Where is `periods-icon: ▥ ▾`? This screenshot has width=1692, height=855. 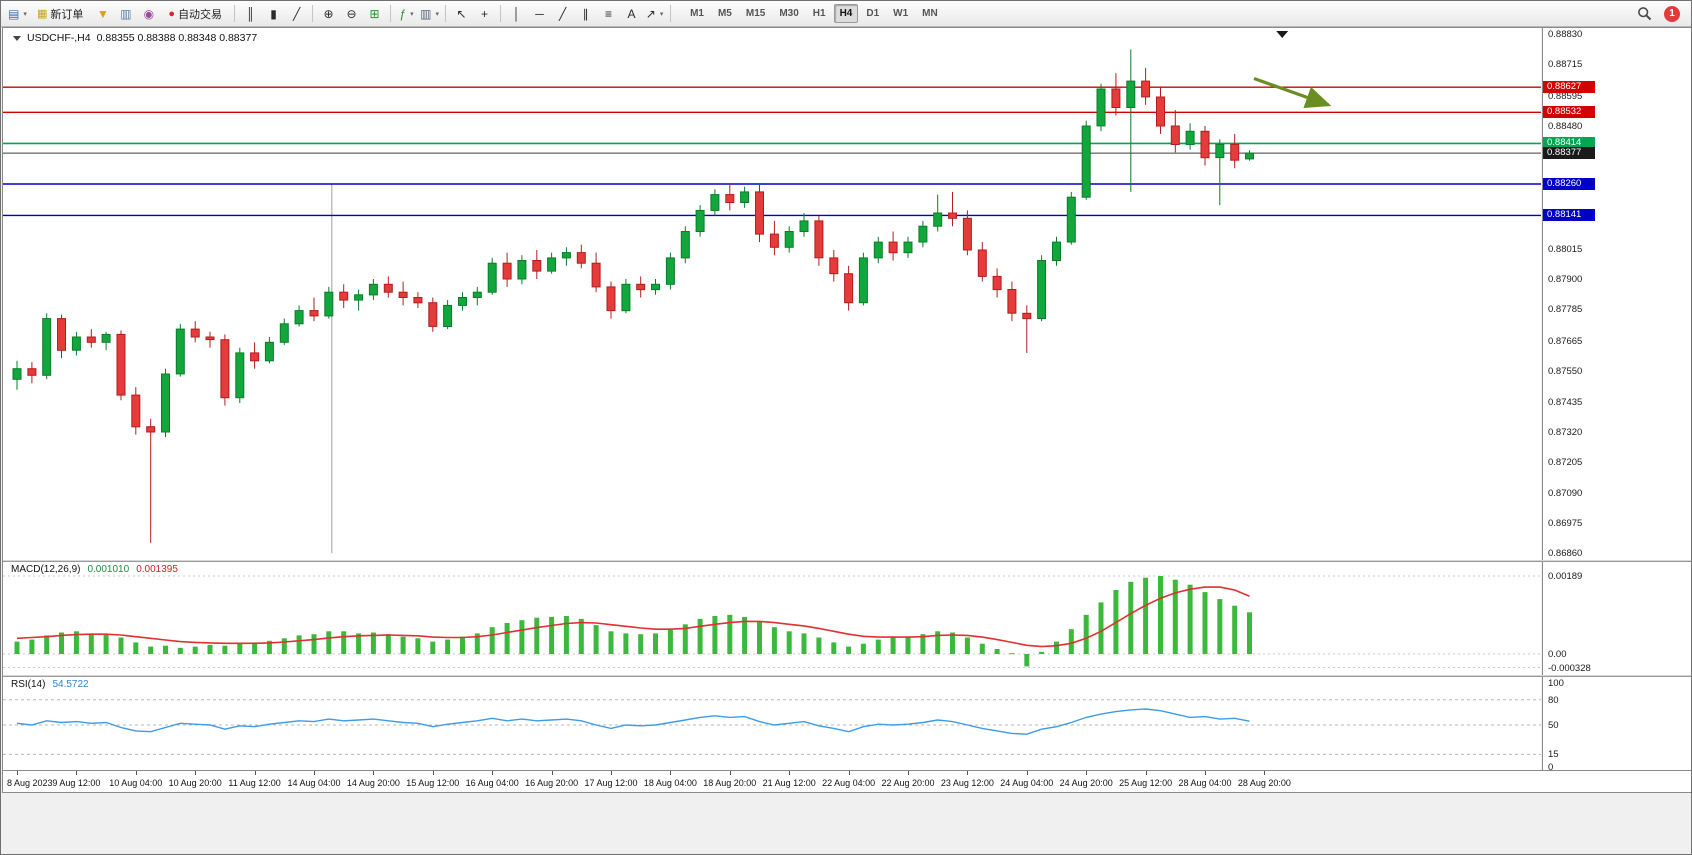 periods-icon: ▥ ▾ is located at coordinates (429, 14).